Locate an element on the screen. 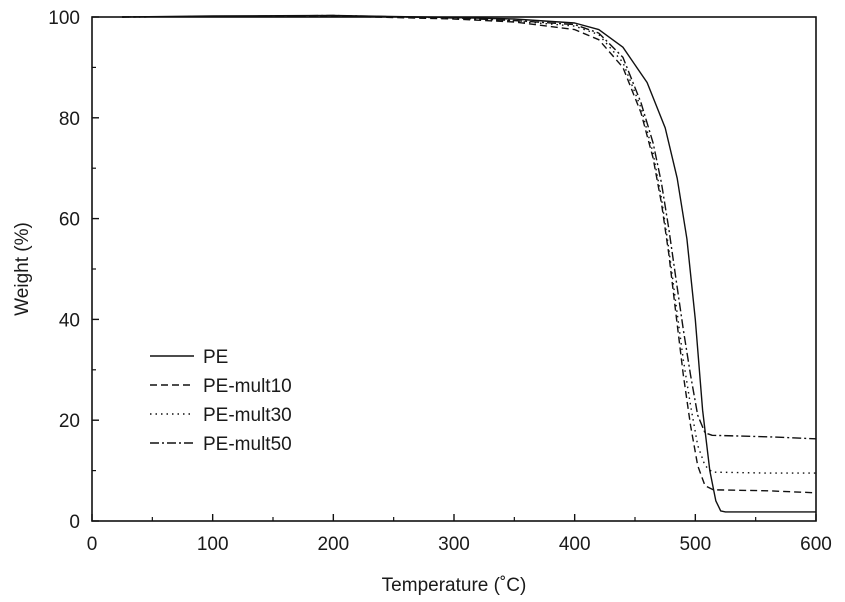 This screenshot has height=602, width=845. y-tick-label: 60 is located at coordinates (69, 220).